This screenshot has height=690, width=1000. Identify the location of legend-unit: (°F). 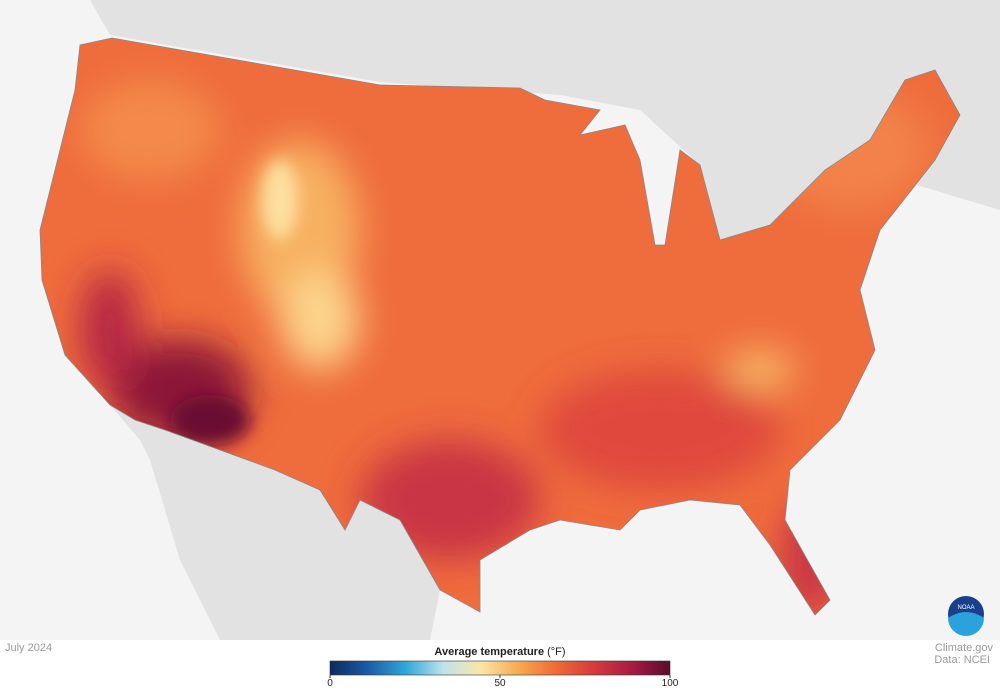
(556, 652).